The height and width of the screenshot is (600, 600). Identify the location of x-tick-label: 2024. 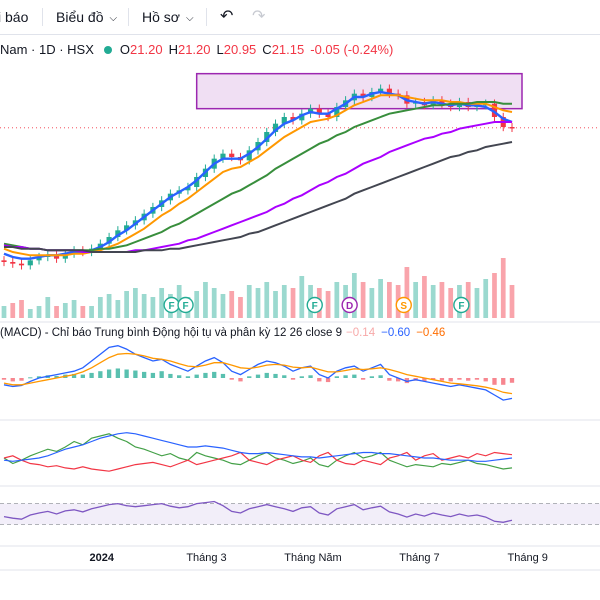
(101, 558).